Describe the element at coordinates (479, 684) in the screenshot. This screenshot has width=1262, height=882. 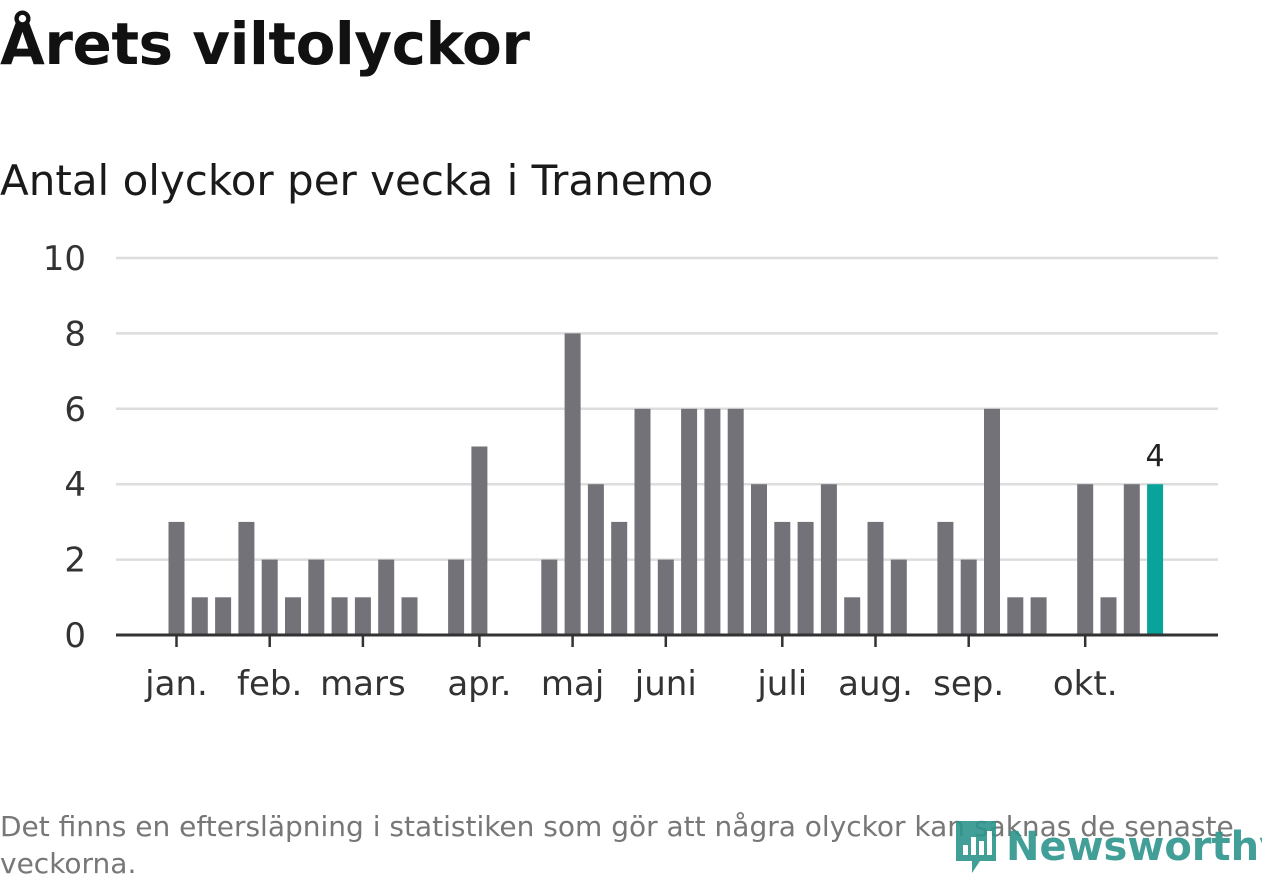
I see `x-tick-label: apr.` at that location.